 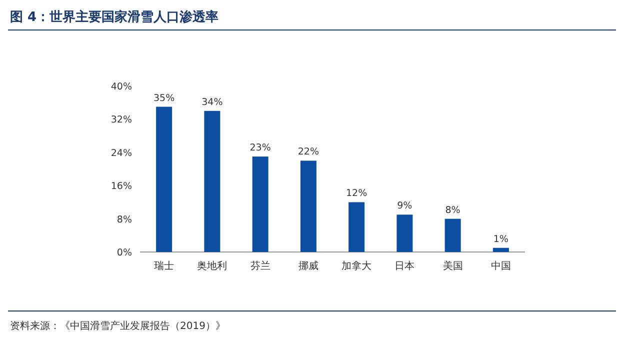 I want to click on y-tick-label: 24%, so click(x=121, y=153).